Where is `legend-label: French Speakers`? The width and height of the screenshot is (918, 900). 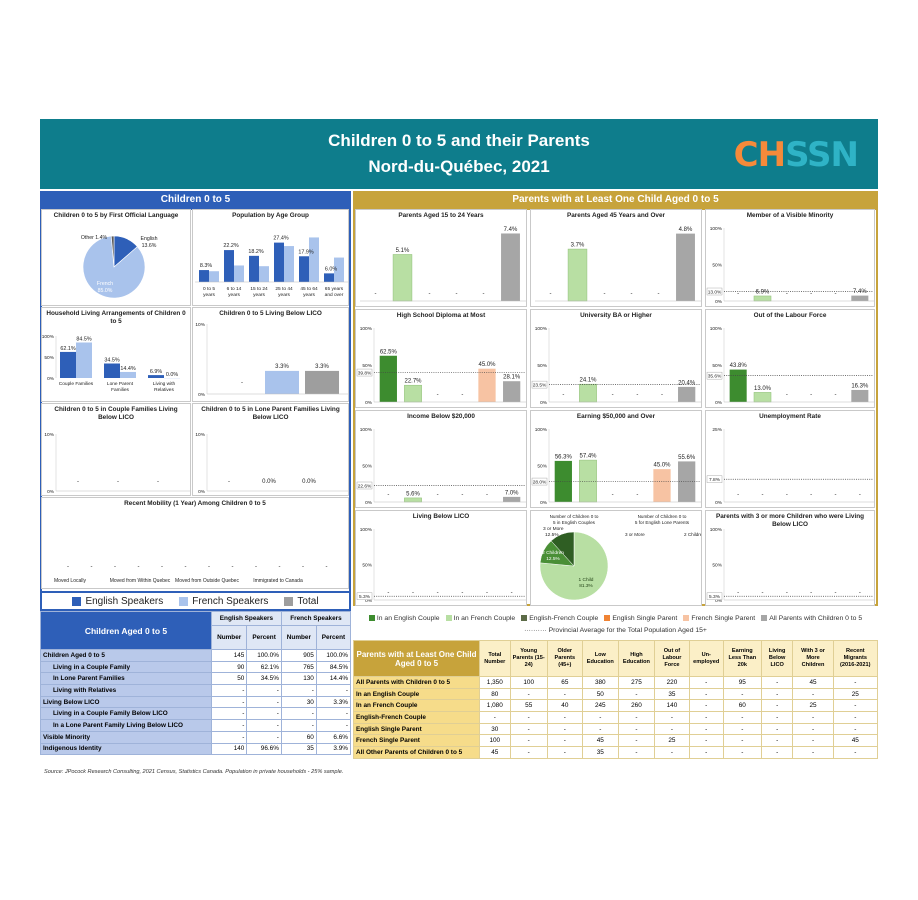
legend-label: French Speakers is located at coordinates (230, 601).